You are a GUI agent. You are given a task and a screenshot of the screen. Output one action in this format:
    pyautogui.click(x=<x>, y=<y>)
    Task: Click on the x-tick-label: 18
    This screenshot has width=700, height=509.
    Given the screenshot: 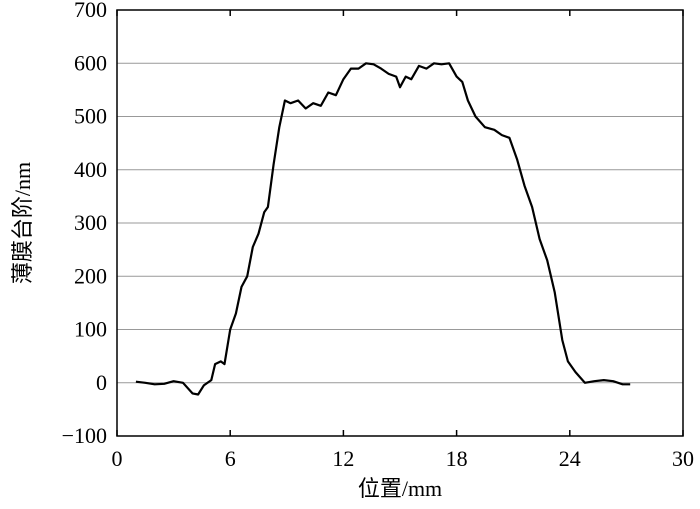 What is the action you would take?
    pyautogui.click(x=457, y=458)
    